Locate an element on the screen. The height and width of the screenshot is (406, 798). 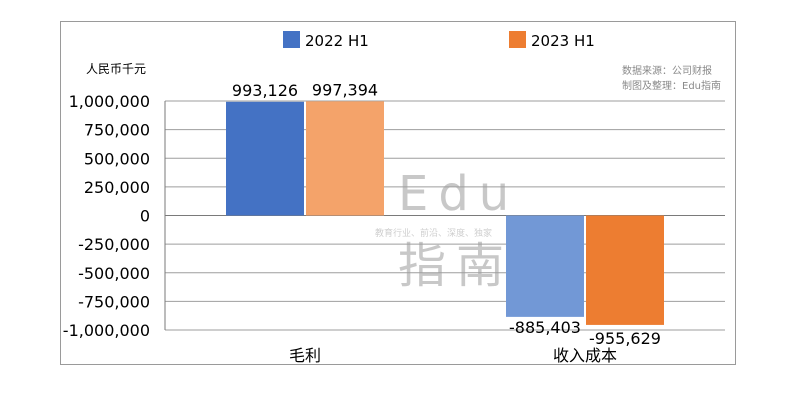
watermark: Edu 教育行业、前沿、深度、独家 指南 is located at coordinates (447, 230).